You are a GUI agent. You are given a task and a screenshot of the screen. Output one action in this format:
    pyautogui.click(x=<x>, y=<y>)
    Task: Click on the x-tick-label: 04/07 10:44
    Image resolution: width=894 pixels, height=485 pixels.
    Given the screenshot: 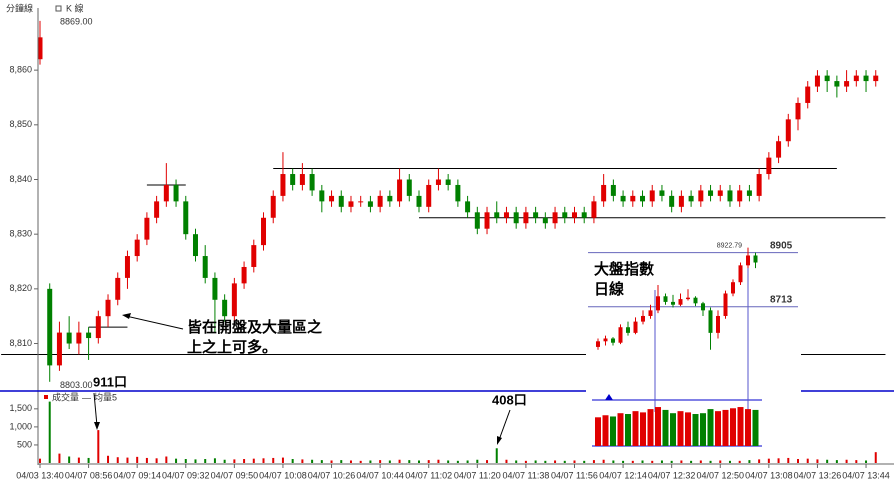 What is the action you would take?
    pyautogui.click(x=380, y=475)
    